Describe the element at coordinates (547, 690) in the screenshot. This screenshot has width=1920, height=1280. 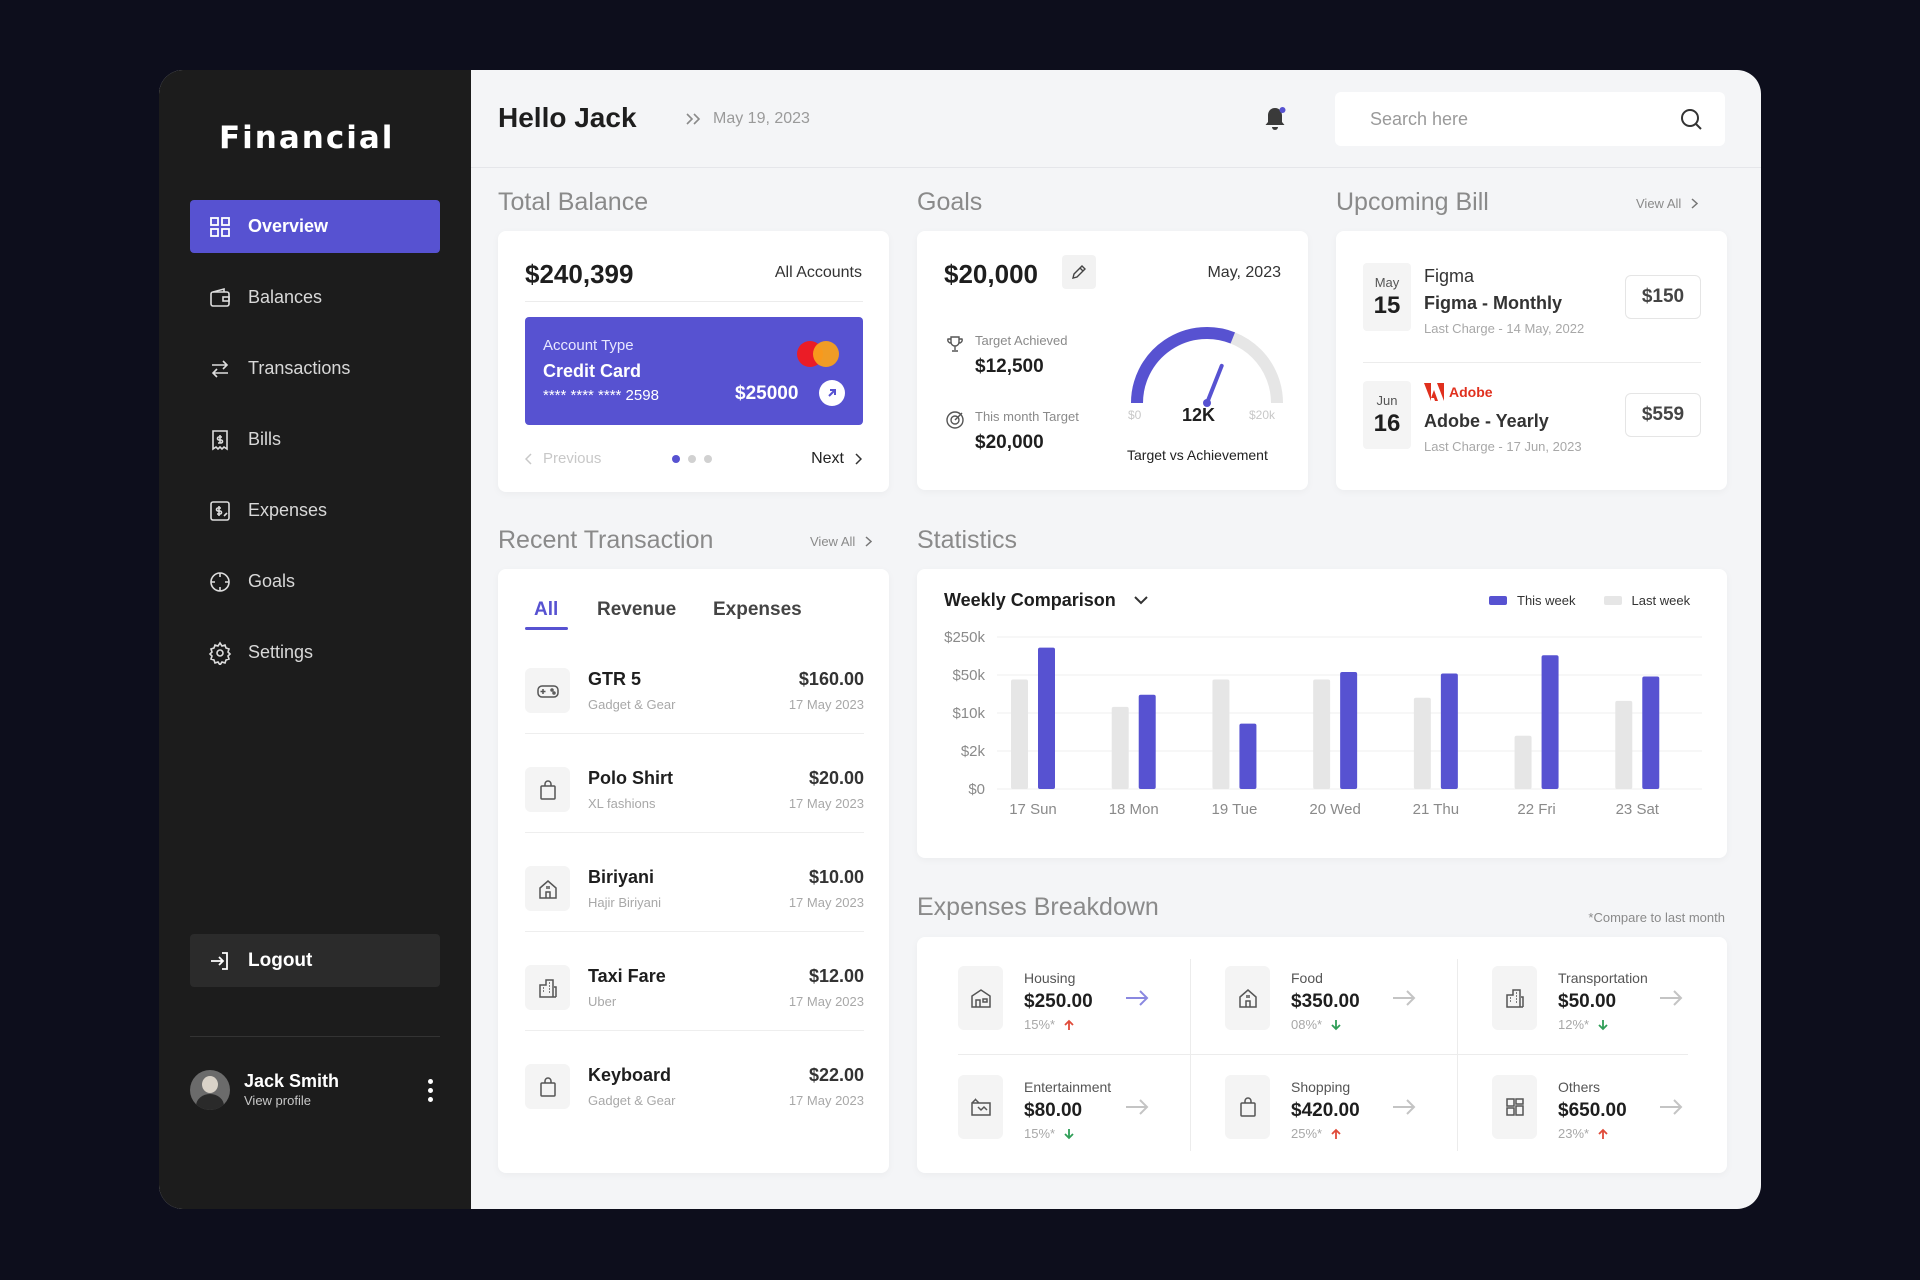
I see `gamepad-icon` at that location.